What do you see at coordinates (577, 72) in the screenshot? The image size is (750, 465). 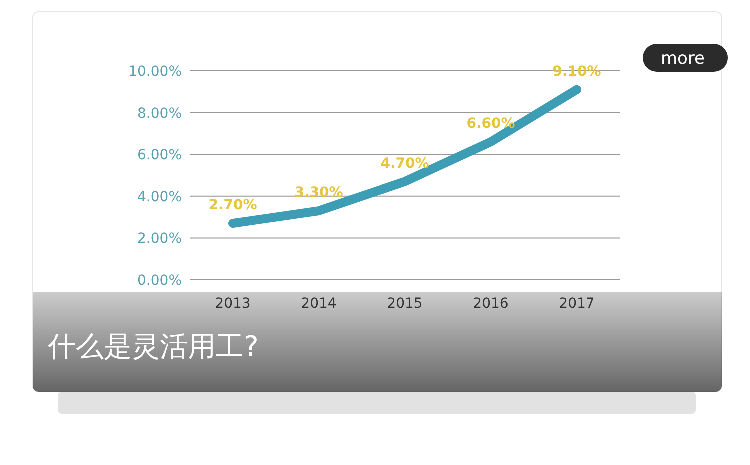 I see `data-label: 9.10%` at bounding box center [577, 72].